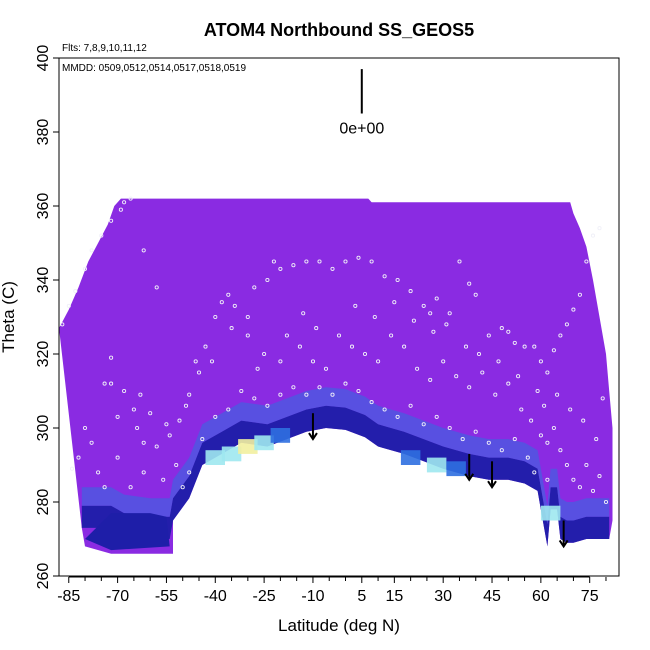 The image size is (650, 650). What do you see at coordinates (312, 596) in the screenshot?
I see `x-tick-label-5: -10` at bounding box center [312, 596].